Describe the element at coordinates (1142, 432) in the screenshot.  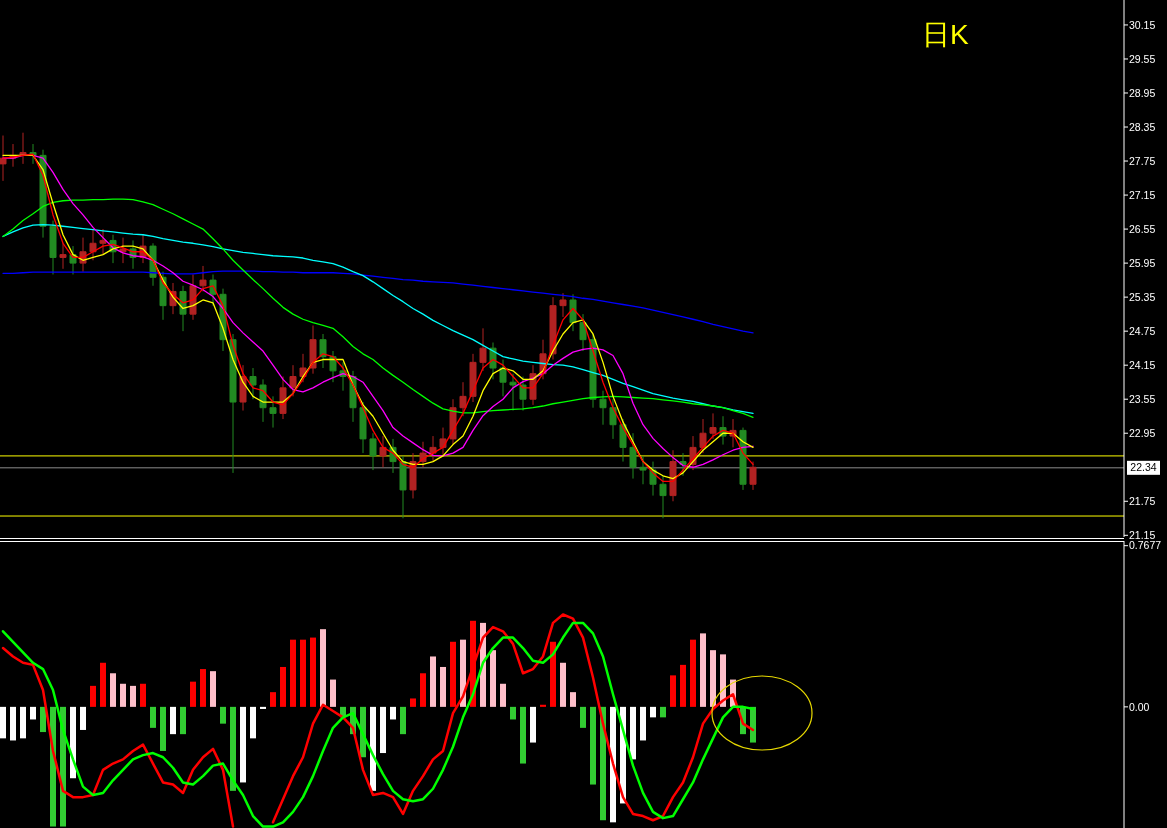
I see `y-tick-label: 22.95` at that location.